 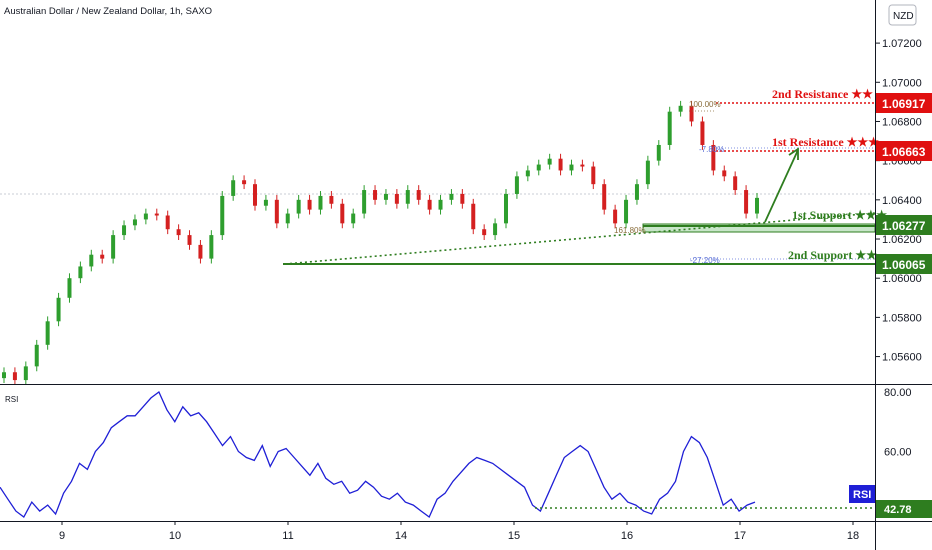 I want to click on resistance-1-badge, so click(x=904, y=151).